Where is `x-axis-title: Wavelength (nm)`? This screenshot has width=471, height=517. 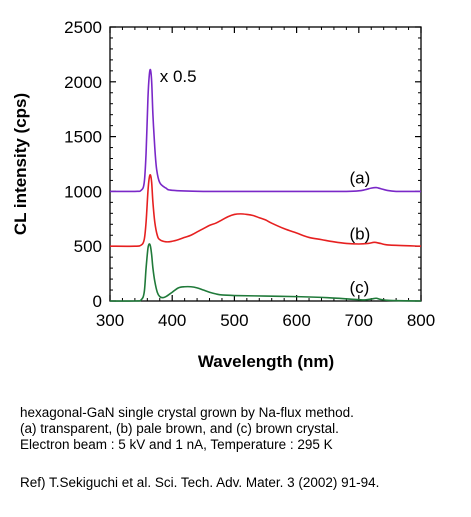
x-axis-title: Wavelength (nm) is located at coordinates (266, 361).